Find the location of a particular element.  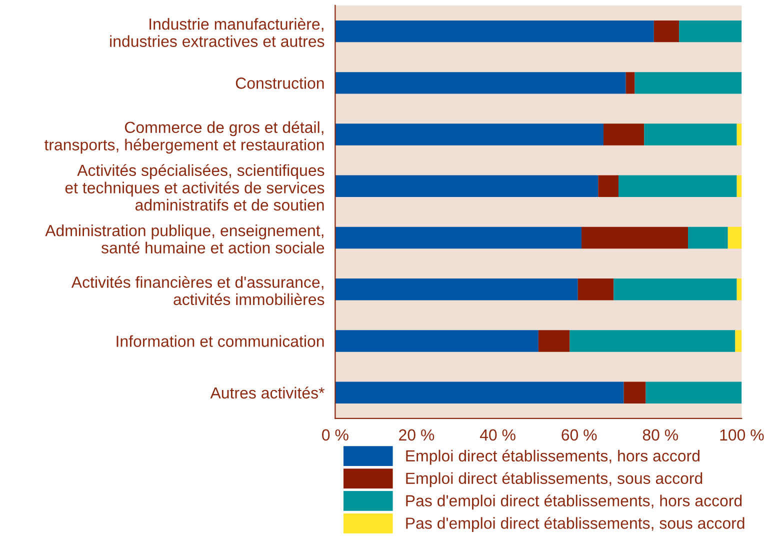

x-tick-label: 100 % is located at coordinates (742, 435).